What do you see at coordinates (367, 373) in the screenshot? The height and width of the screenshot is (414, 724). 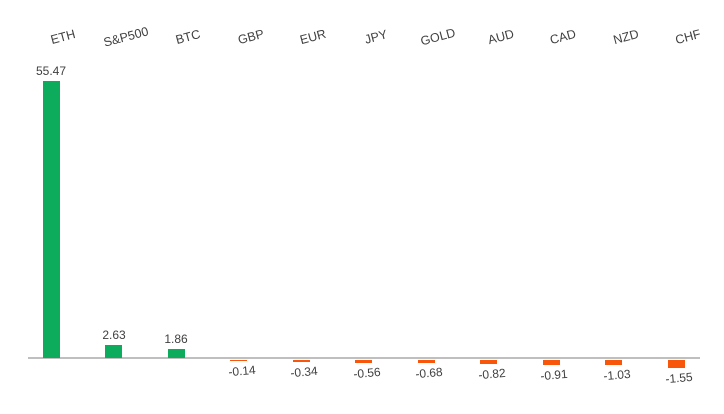 I see `value-label: -0.56` at bounding box center [367, 373].